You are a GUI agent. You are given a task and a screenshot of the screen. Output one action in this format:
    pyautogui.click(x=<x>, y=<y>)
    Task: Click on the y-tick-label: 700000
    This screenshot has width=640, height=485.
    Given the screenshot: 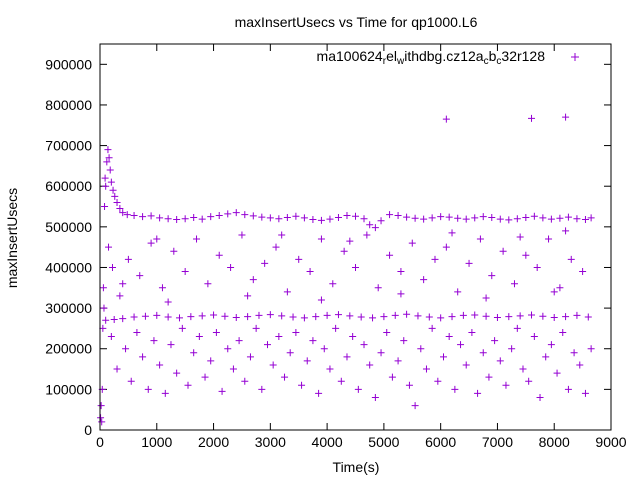 What is the action you would take?
    pyautogui.click(x=68, y=146)
    